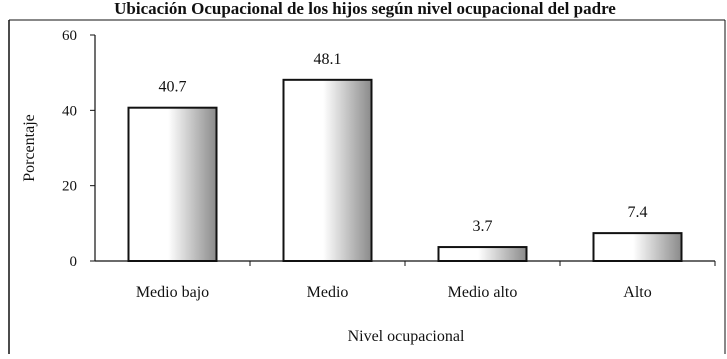  Describe the element at coordinates (483, 292) in the screenshot. I see `category-label: Medio alto` at that location.